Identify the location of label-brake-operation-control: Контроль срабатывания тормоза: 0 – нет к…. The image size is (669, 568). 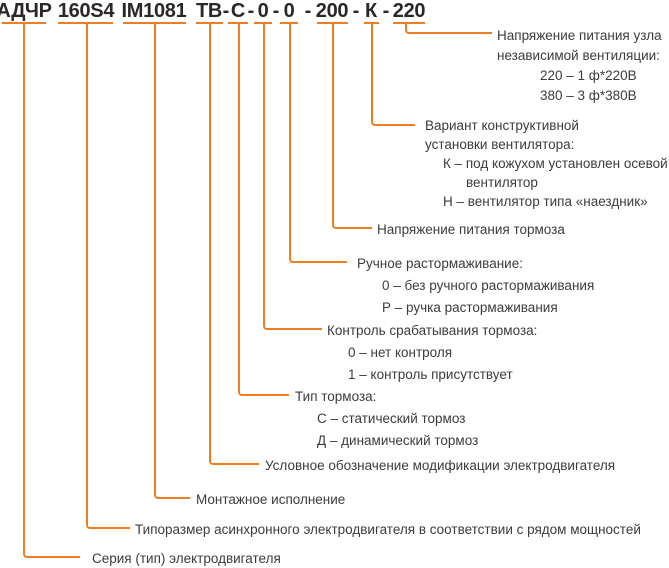
(432, 353).